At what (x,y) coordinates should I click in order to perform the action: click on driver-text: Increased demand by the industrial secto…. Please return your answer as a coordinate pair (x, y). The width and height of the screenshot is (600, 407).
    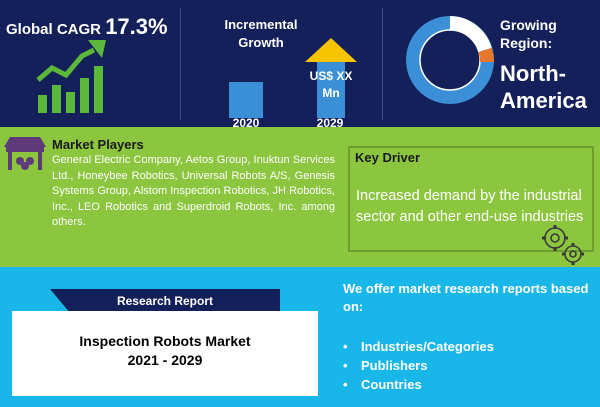
    Looking at the image, I should click on (470, 206).